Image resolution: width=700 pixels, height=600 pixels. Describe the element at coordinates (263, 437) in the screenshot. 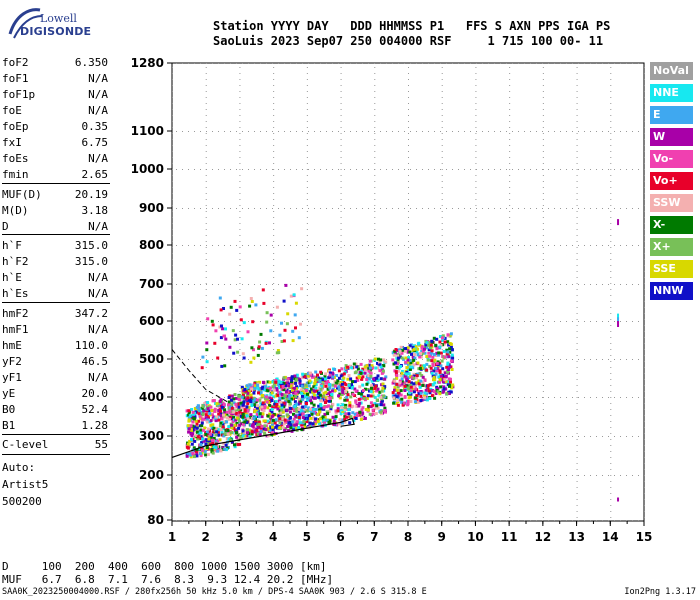

I see `true-height-profile` at that location.